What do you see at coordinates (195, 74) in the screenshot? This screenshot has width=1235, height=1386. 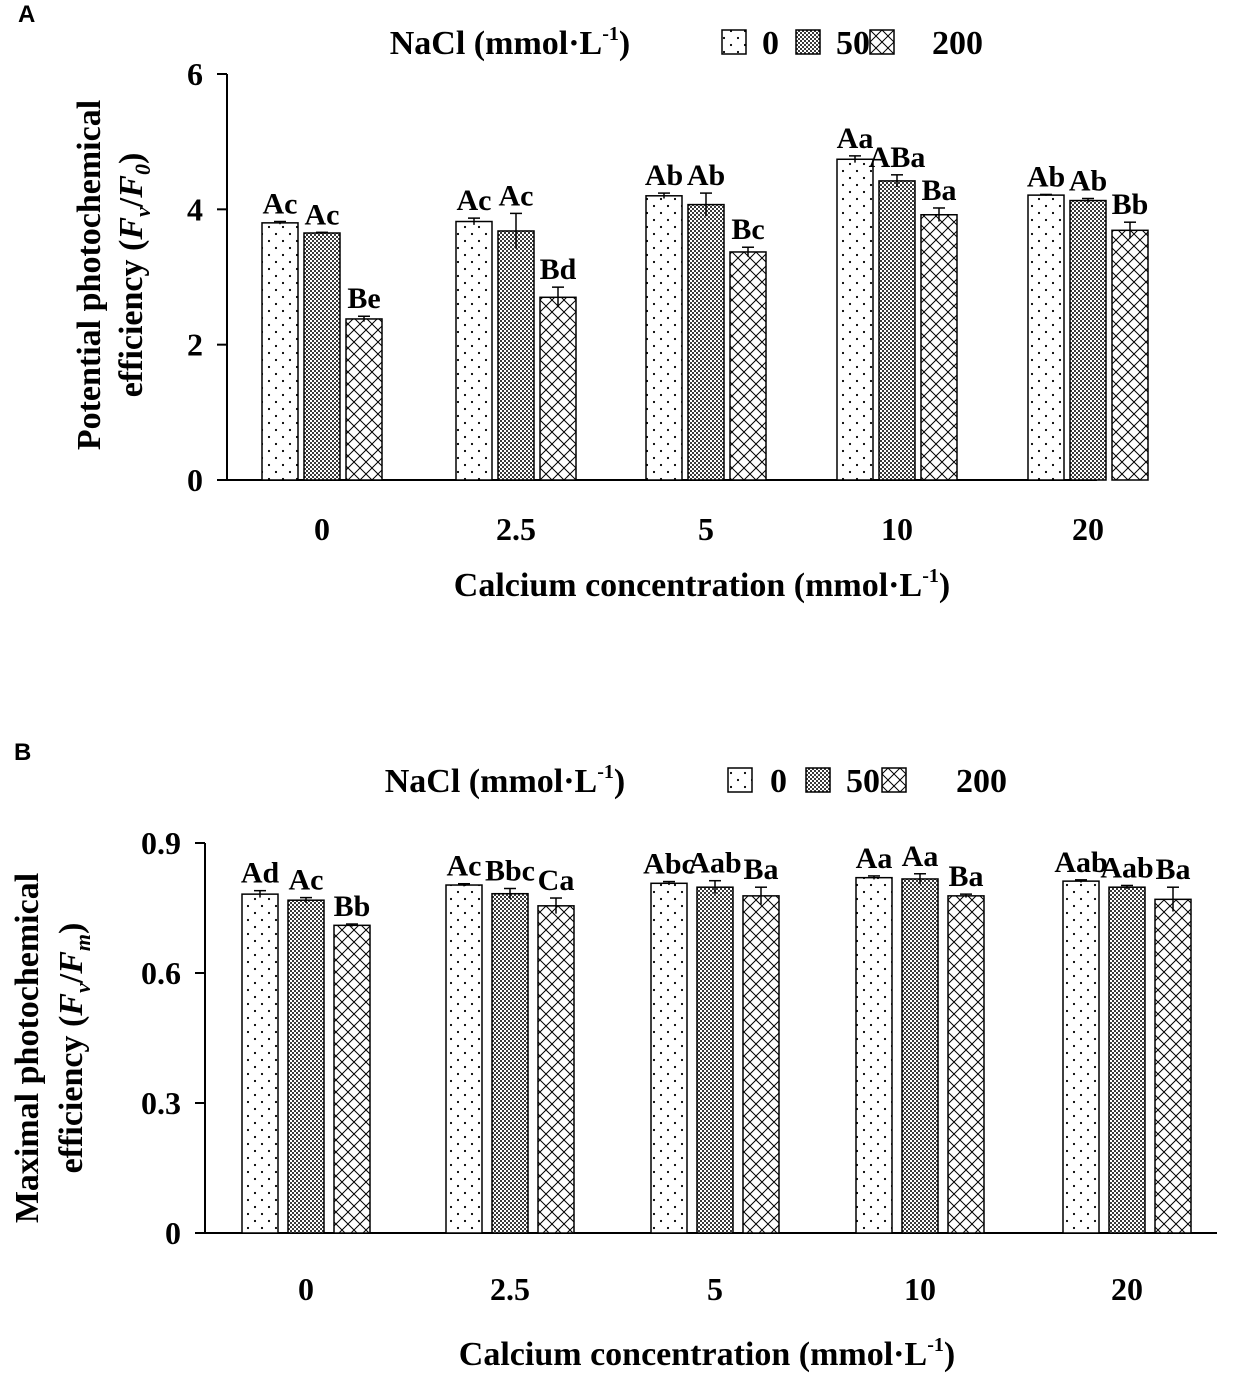 I see `y-tick-label: 6` at bounding box center [195, 74].